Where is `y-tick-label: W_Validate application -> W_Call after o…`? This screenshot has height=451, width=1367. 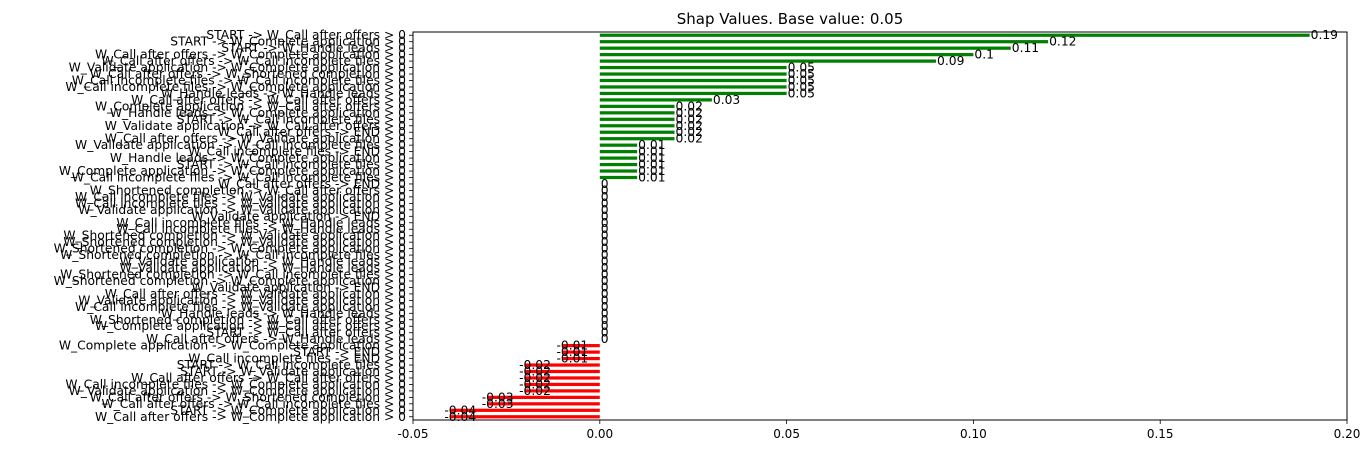 y-tick-label: W_Validate application -> W_Call after o… is located at coordinates (255, 126).